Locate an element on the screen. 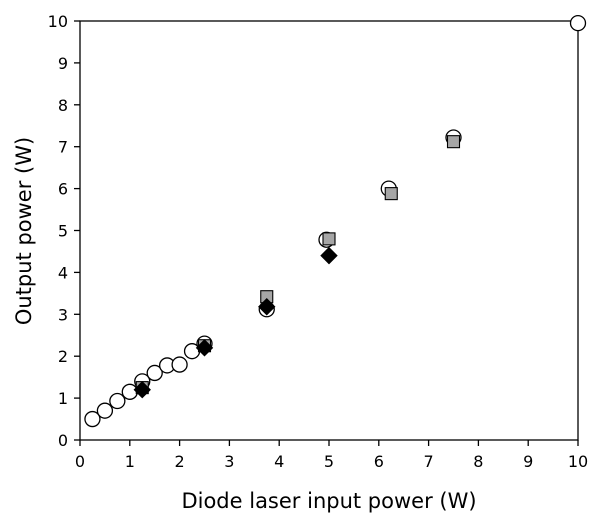  x-tick-label: 5 is located at coordinates (329, 461).